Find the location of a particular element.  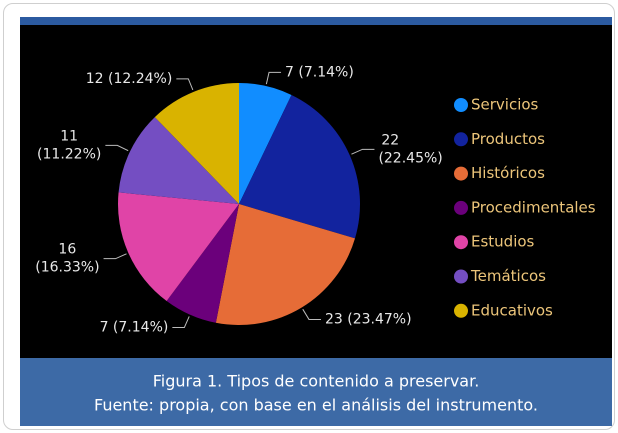

data-label: 12 (12.24%) is located at coordinates (129, 79).